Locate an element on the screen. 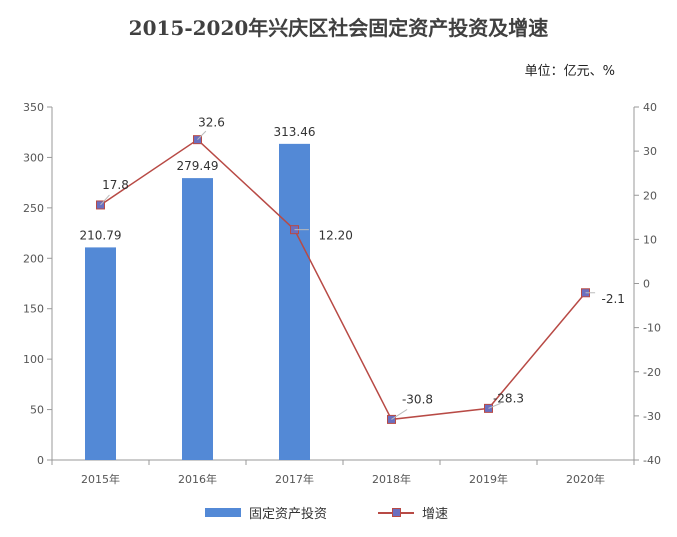  legend: 固定资产投资 增速 is located at coordinates (338, 515).